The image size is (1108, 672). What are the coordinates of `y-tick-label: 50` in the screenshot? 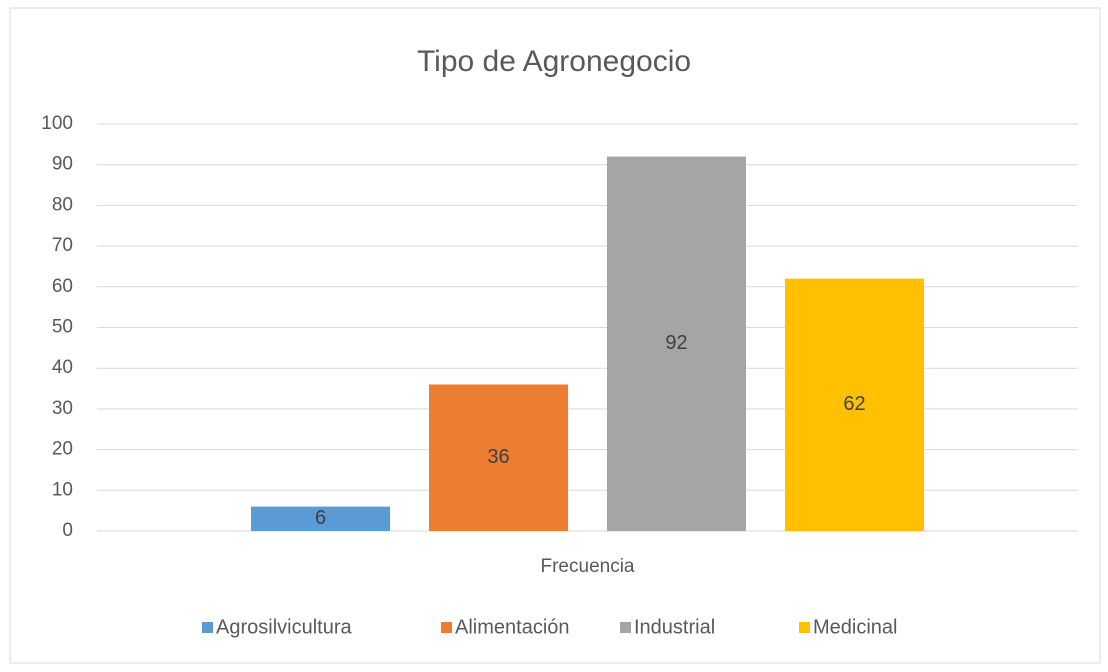 It's located at (62, 327).